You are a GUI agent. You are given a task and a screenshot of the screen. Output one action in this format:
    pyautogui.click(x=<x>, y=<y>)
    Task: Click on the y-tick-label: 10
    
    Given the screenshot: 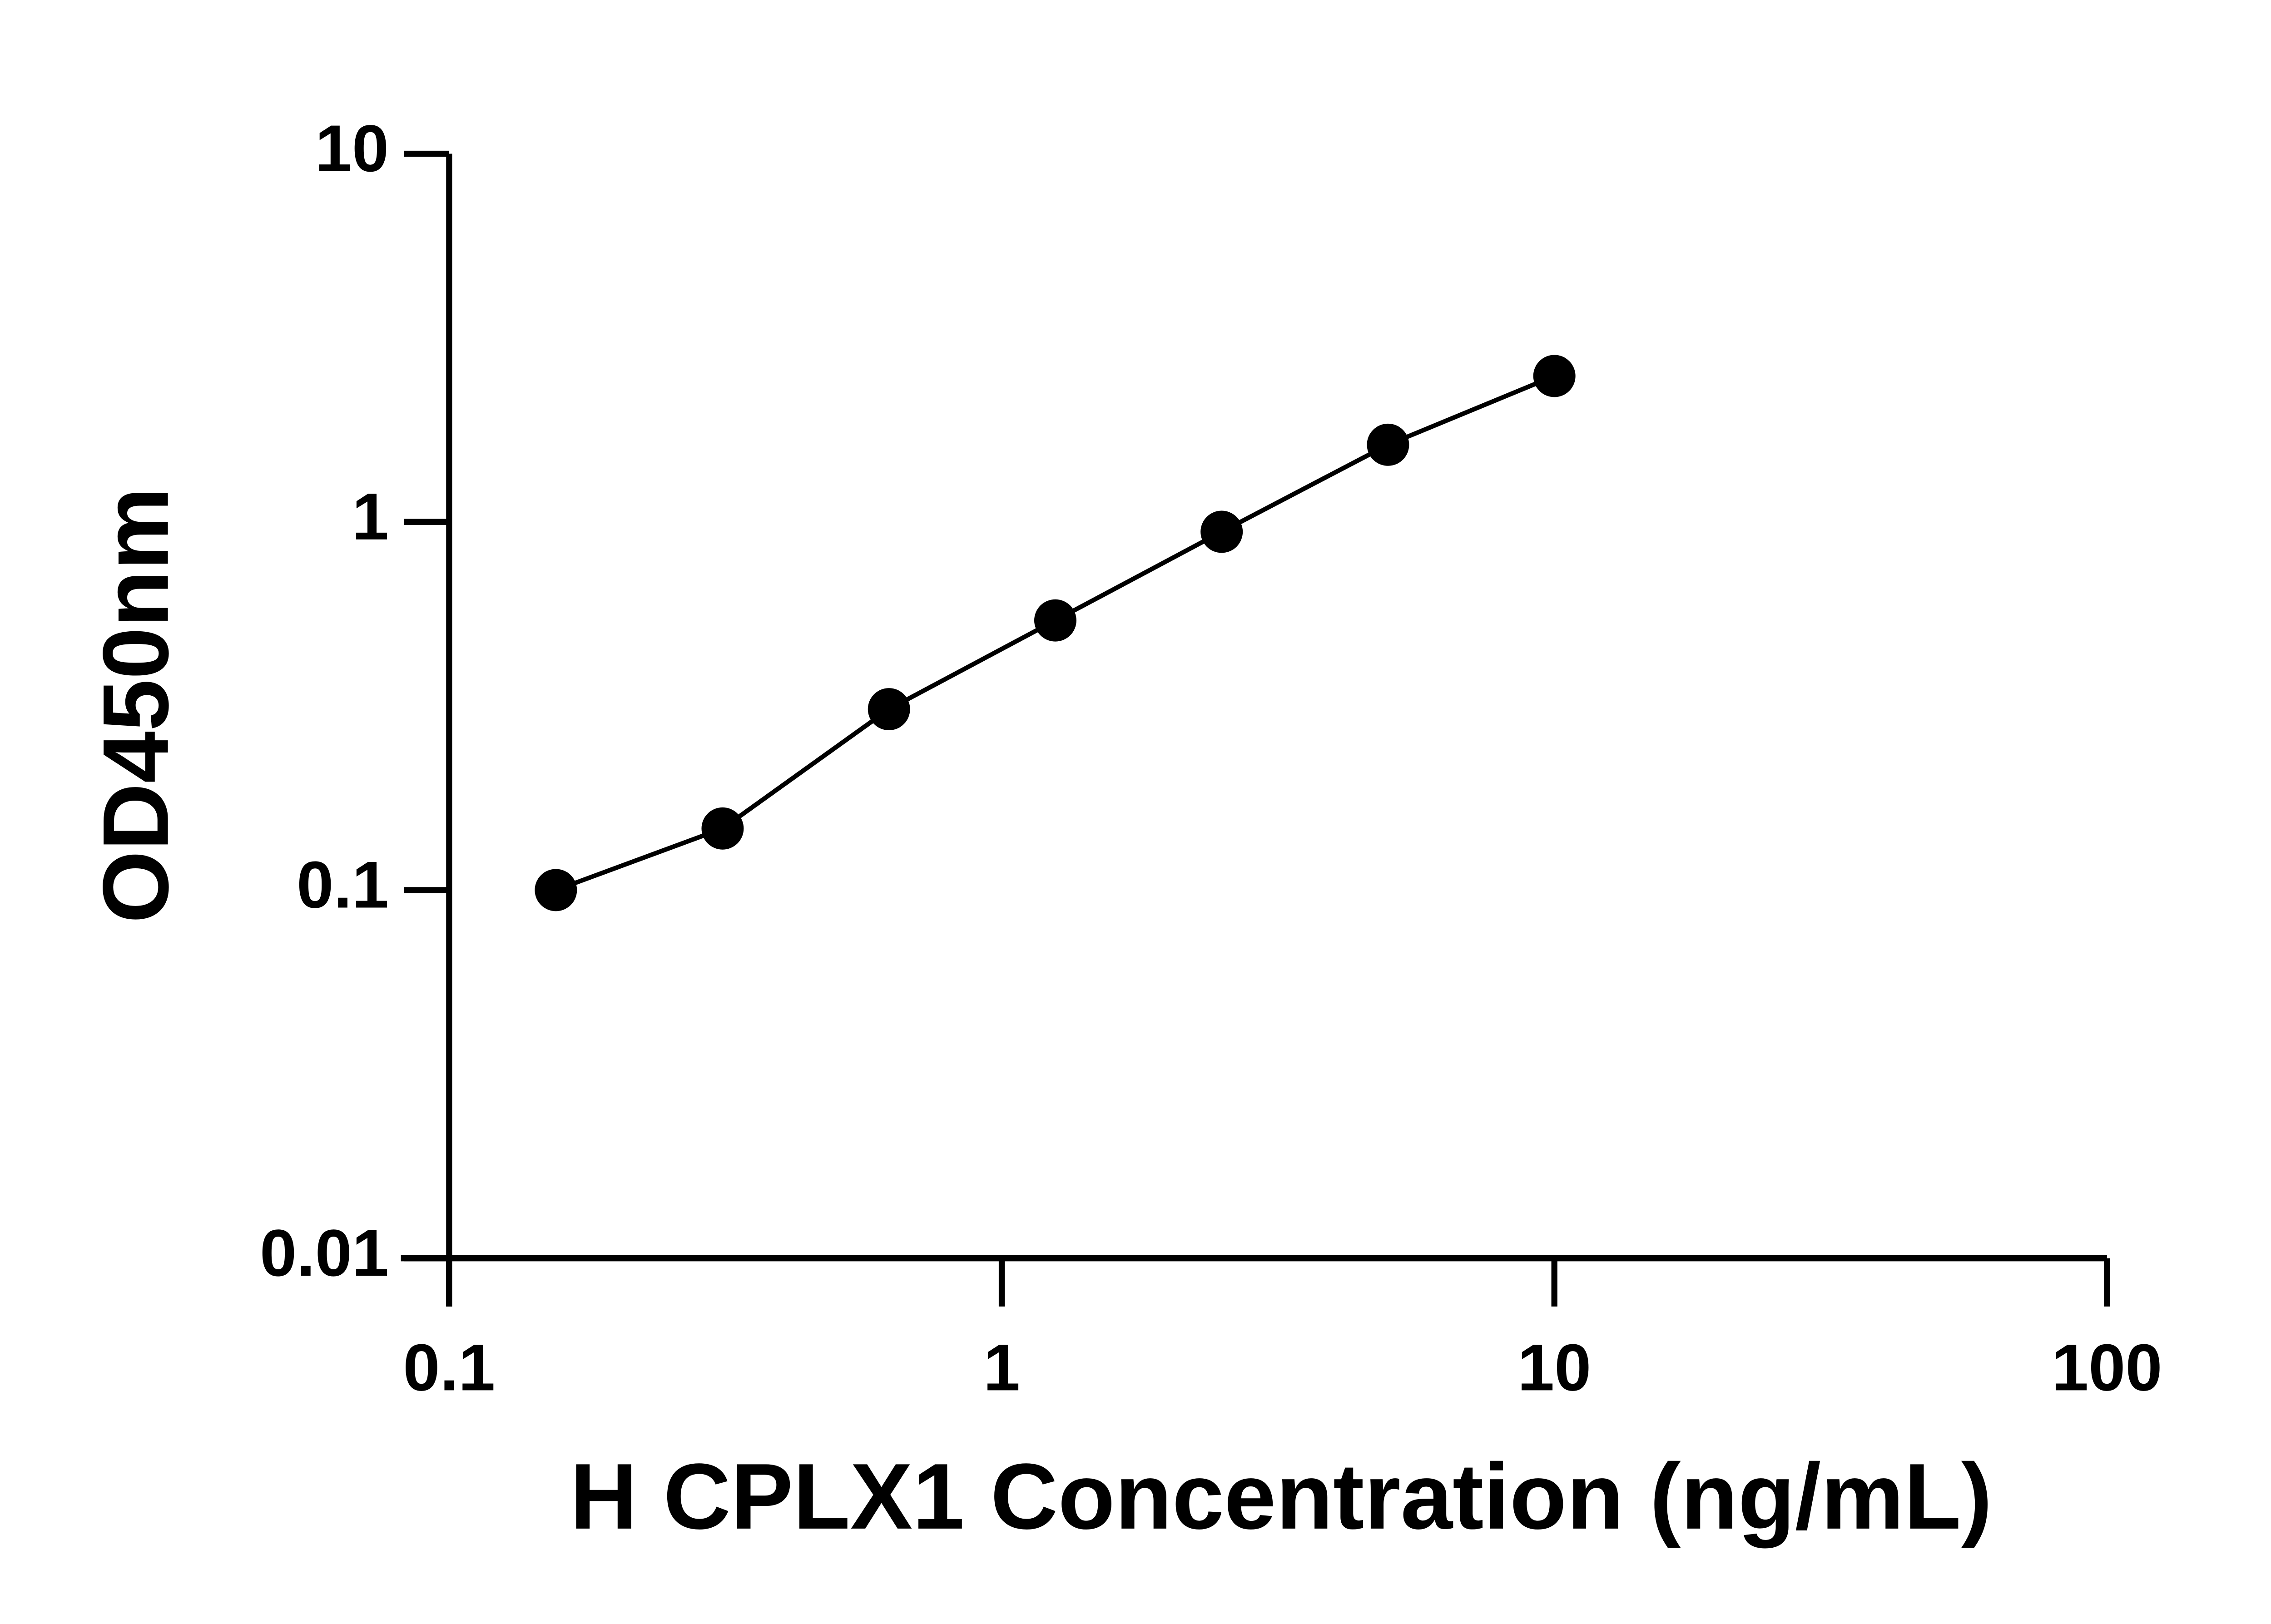 What is the action you would take?
    pyautogui.click(x=352, y=148)
    